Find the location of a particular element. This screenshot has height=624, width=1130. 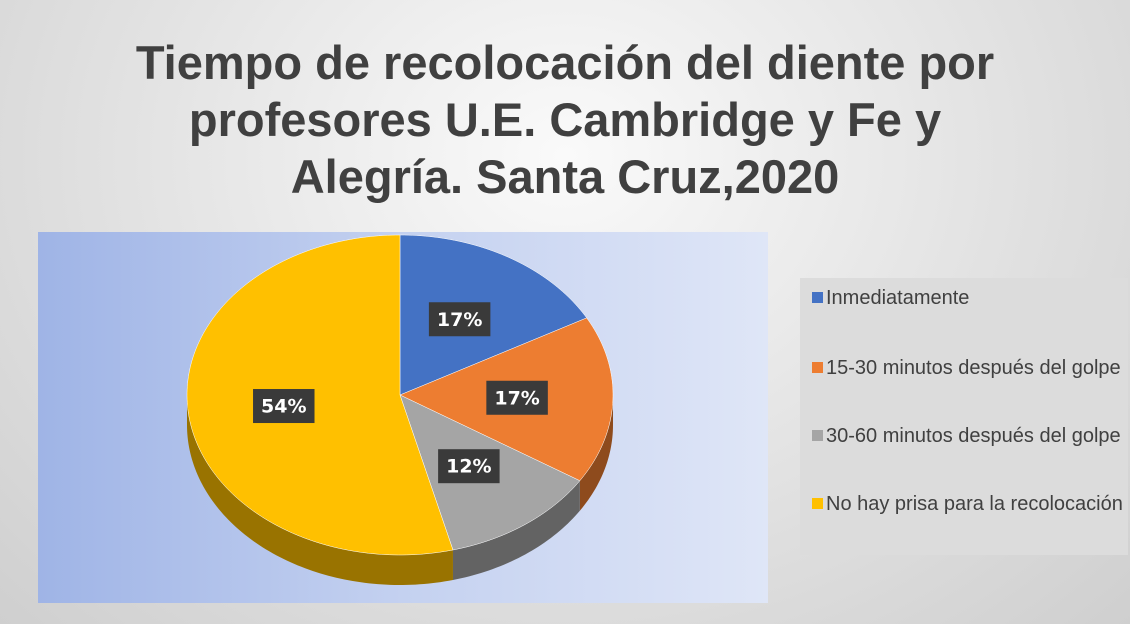

data-label: 12% is located at coordinates (469, 466).